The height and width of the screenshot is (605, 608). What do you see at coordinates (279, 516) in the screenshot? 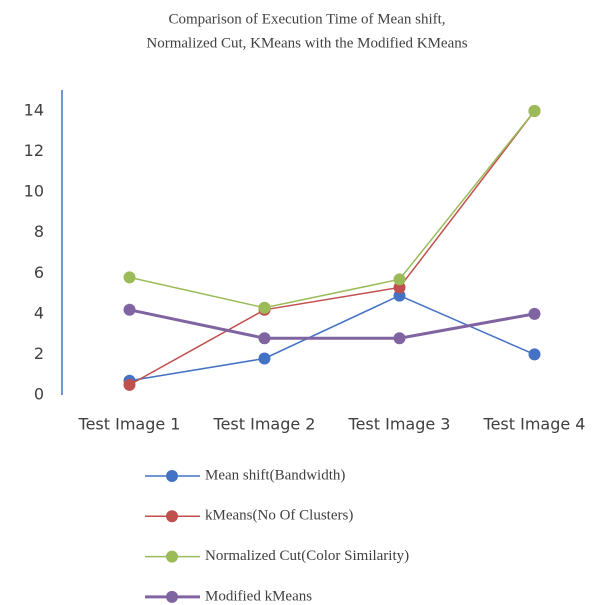
I see `legend-label: kMeans(No Of Clusters)` at bounding box center [279, 516].